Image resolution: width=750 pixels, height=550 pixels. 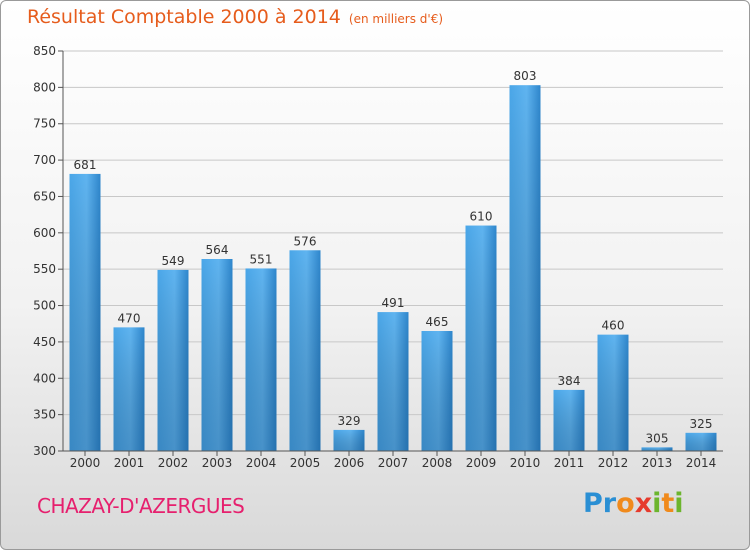 What do you see at coordinates (305, 241) in the screenshot?
I see `bar-value-label: 576` at bounding box center [305, 241].